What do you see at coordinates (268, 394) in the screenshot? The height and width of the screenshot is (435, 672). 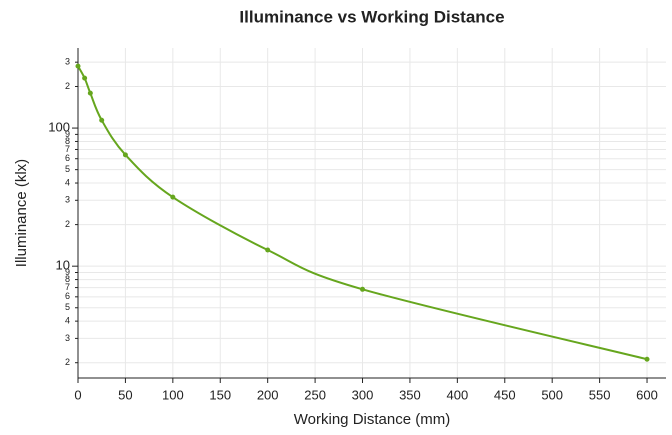 I see `x-tick-label: 200` at bounding box center [268, 394].